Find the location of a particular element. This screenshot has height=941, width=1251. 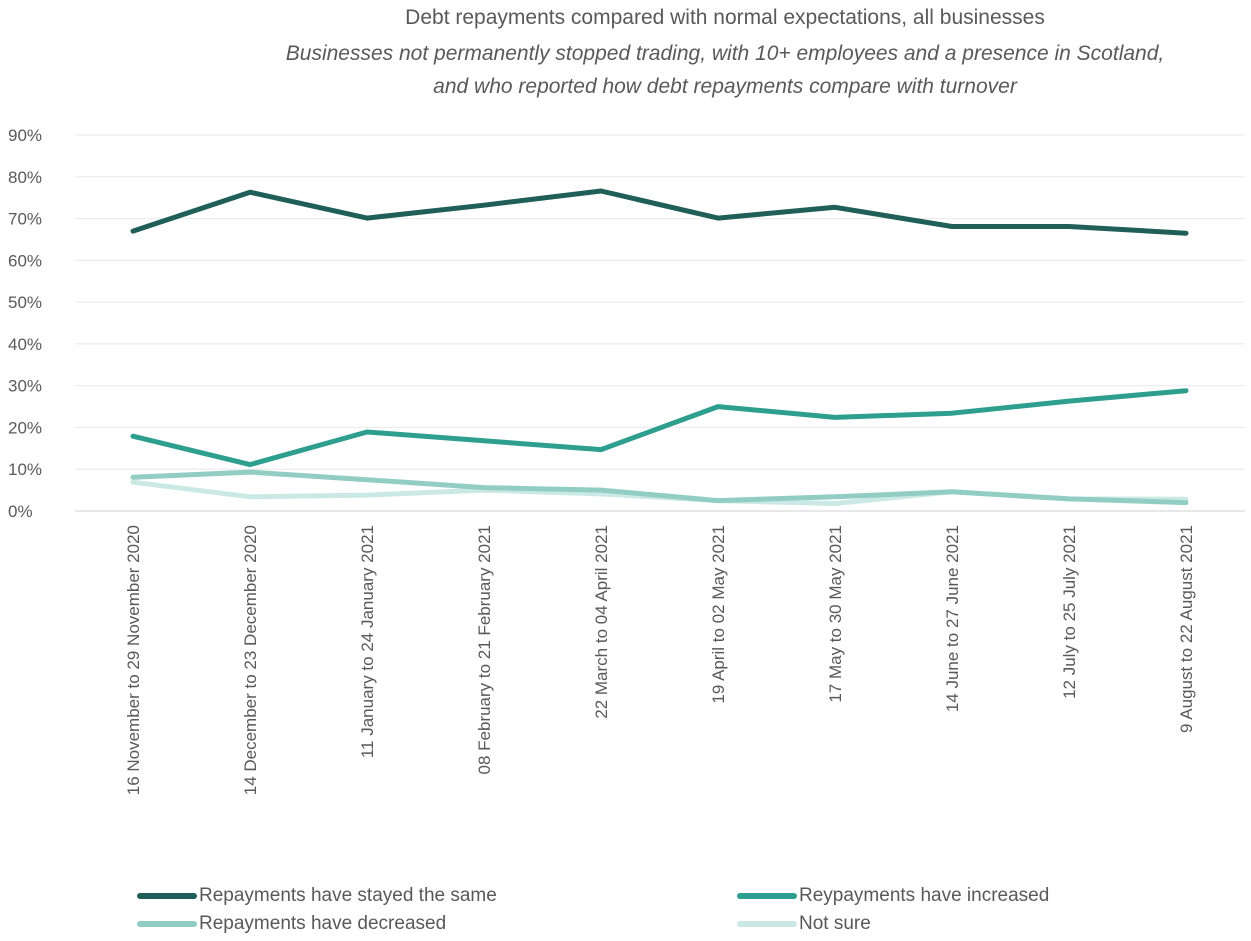

y-tick-label: 10% is located at coordinates (25, 469).